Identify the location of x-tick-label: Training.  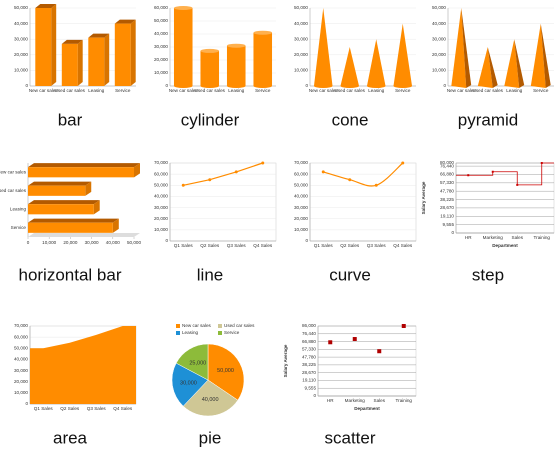
(404, 400).